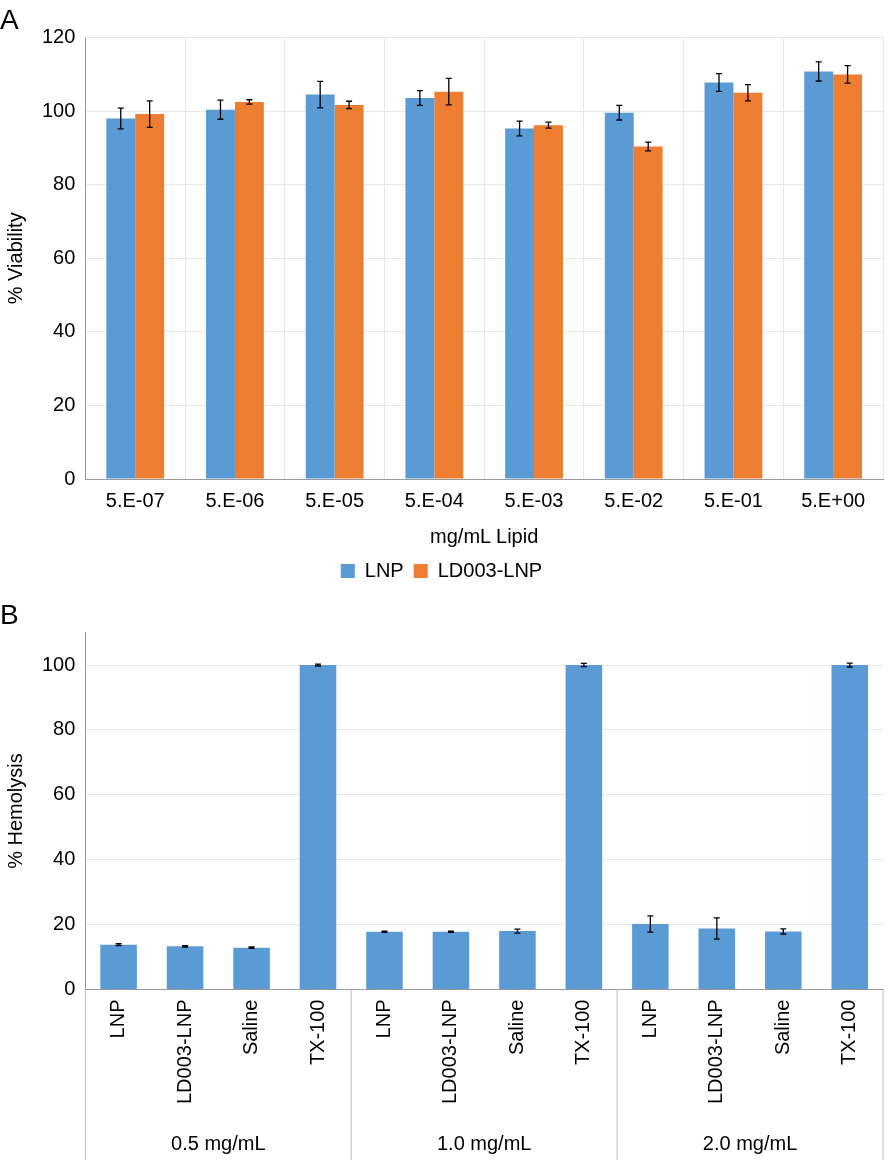 Image resolution: width=889 pixels, height=1164 pixels. Describe the element at coordinates (634, 499) in the screenshot. I see `x-tick-label: 5.E-02` at that location.